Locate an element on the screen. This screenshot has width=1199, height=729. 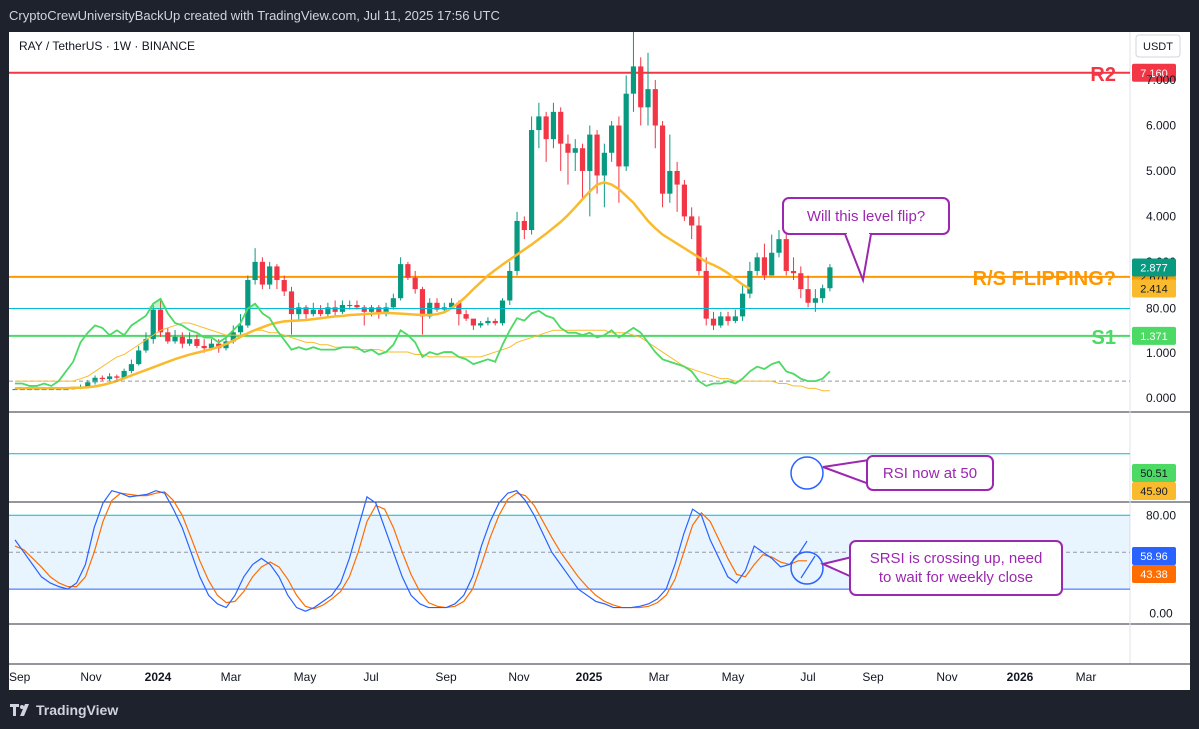
currency-box is located at coordinates (1158, 46).